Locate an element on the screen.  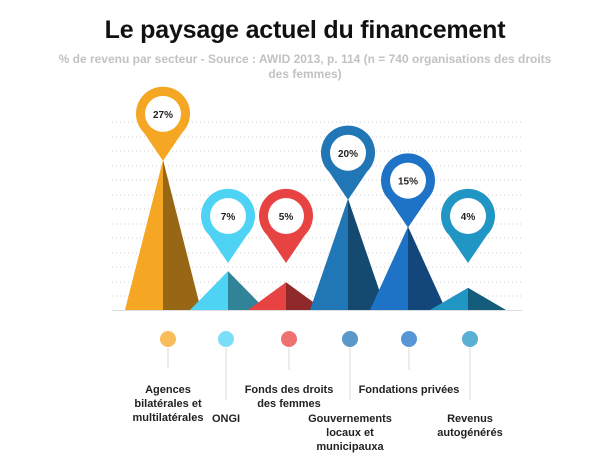
value-label: 20% is located at coordinates (348, 154).